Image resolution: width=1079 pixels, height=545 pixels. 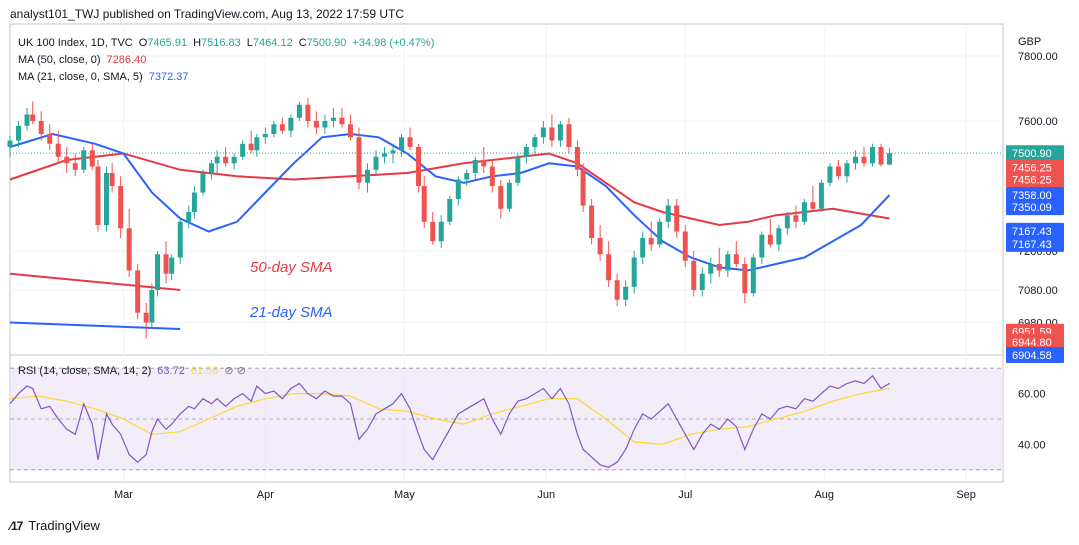 What do you see at coordinates (1032, 154) in the screenshot?
I see `price-badge-text: 7500.90` at bounding box center [1032, 154].